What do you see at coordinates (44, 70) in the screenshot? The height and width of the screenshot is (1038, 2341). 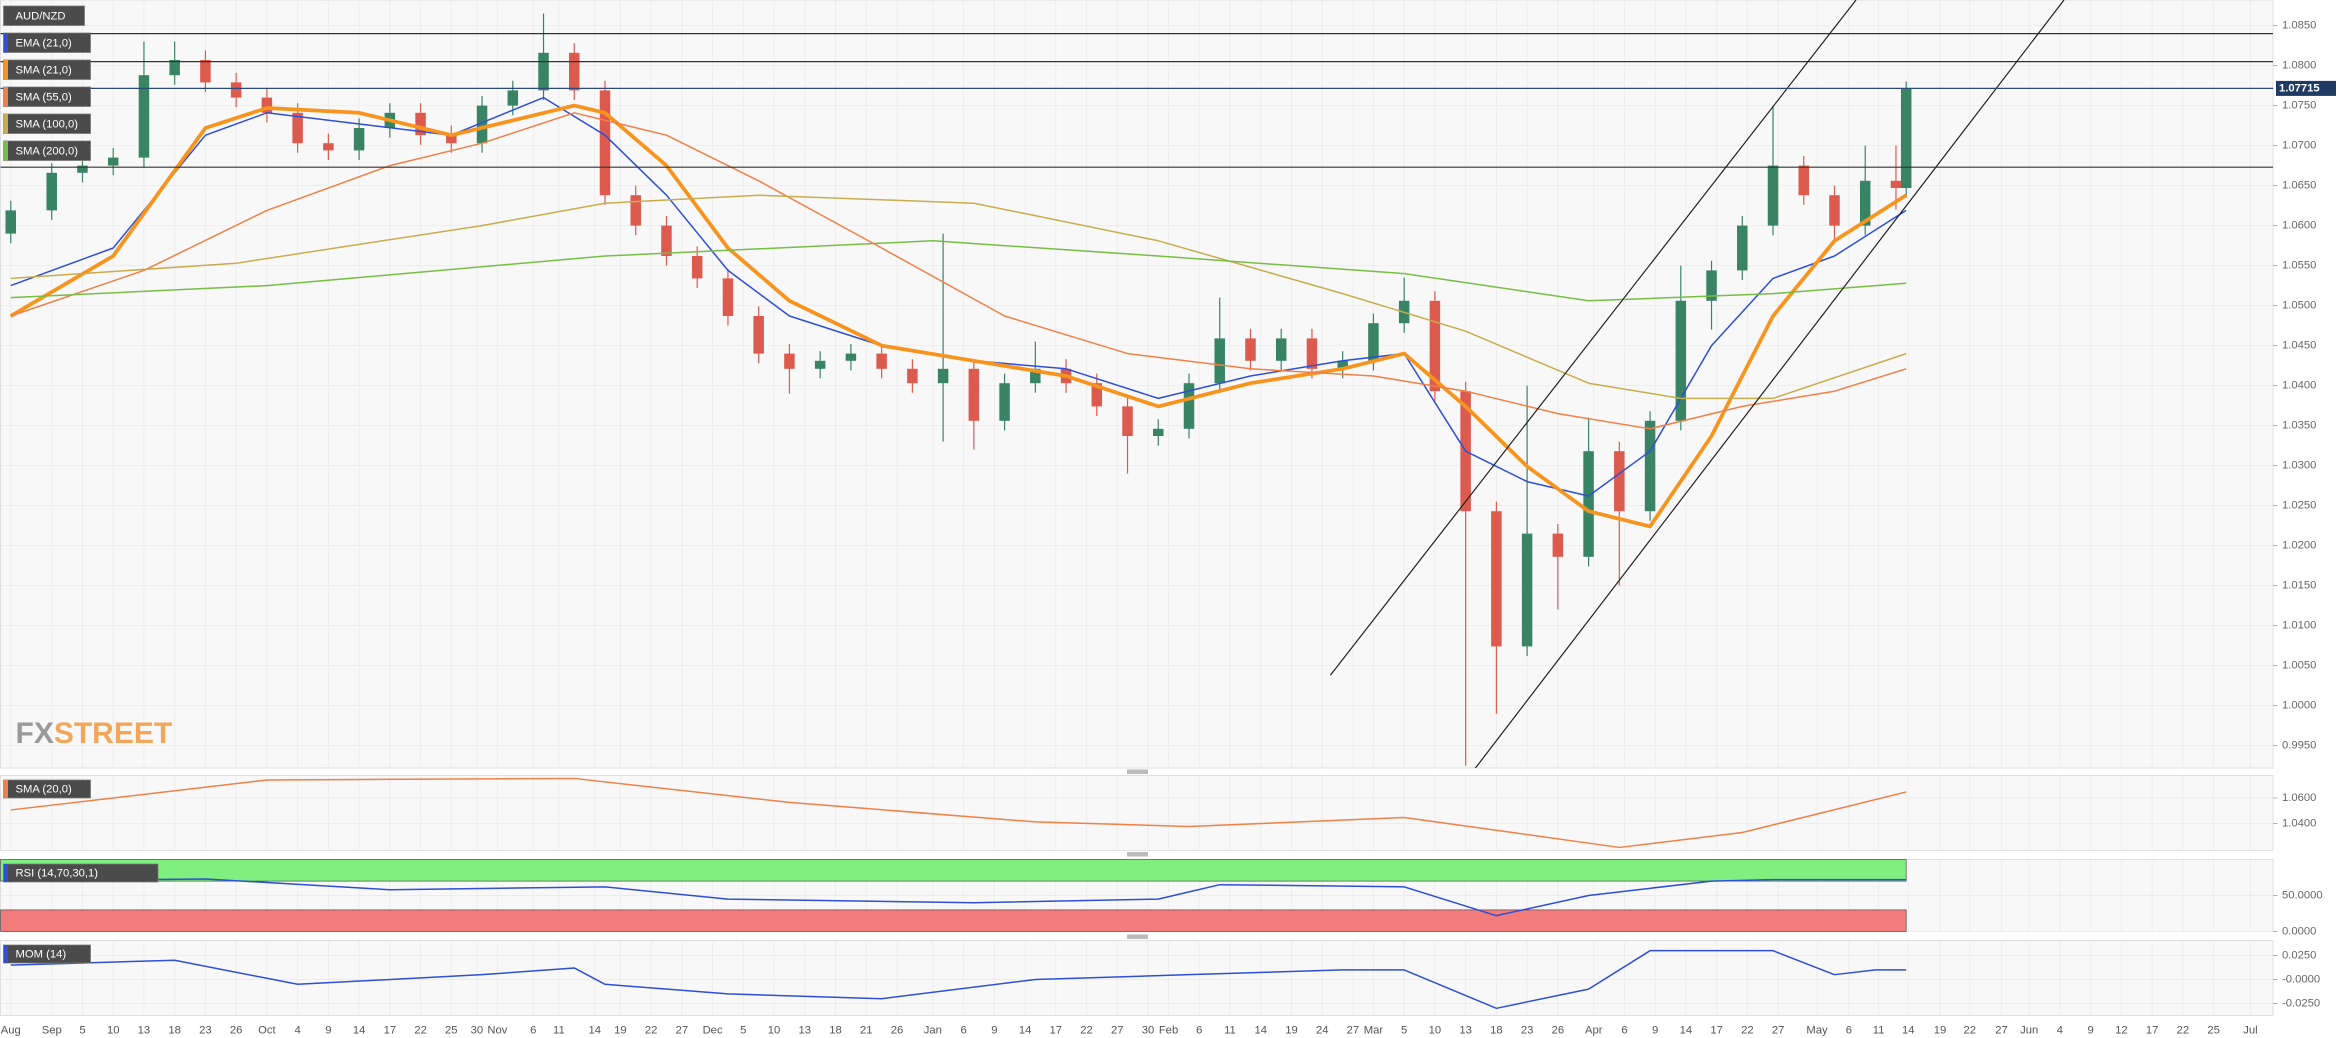 I see `legend-label: SMA (21,0)` at bounding box center [44, 70].